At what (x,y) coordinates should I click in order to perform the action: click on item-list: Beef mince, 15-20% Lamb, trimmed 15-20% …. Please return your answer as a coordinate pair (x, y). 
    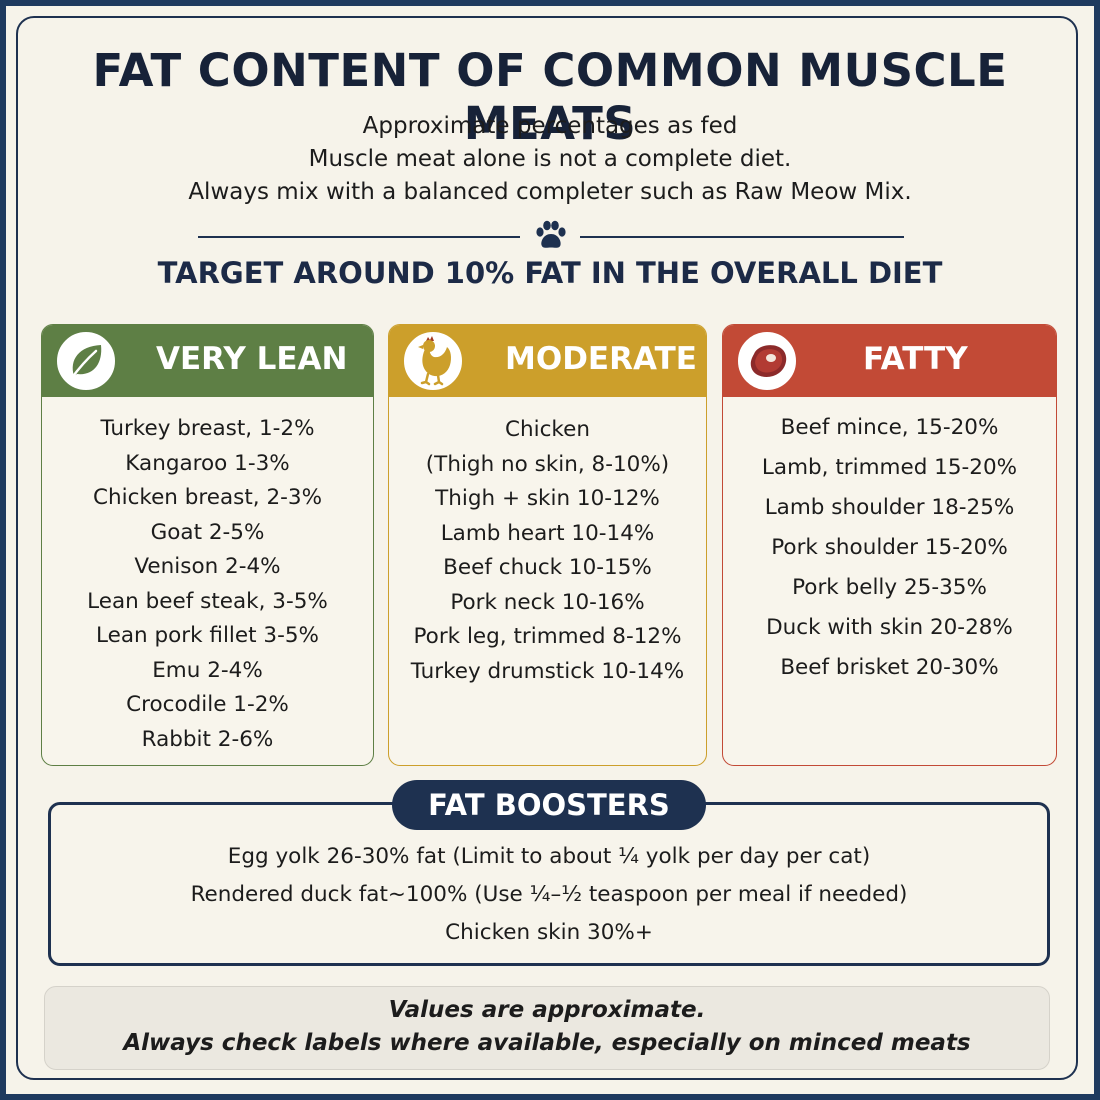
    Looking at the image, I should click on (889, 555).